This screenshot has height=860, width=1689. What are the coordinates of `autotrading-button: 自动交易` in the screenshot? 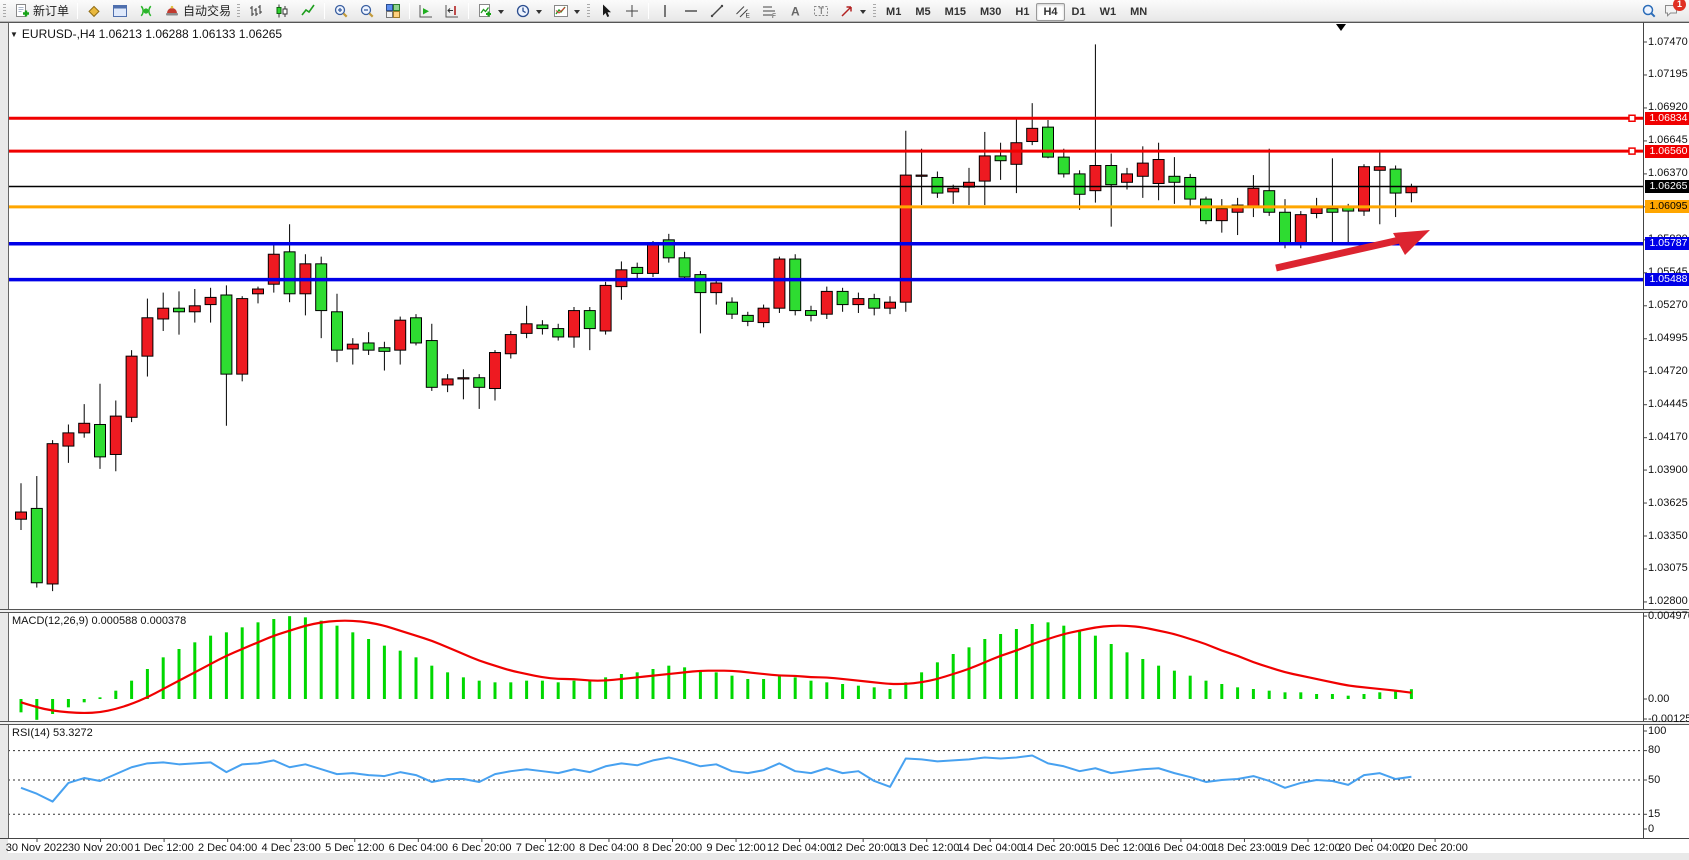 It's located at (197, 11).